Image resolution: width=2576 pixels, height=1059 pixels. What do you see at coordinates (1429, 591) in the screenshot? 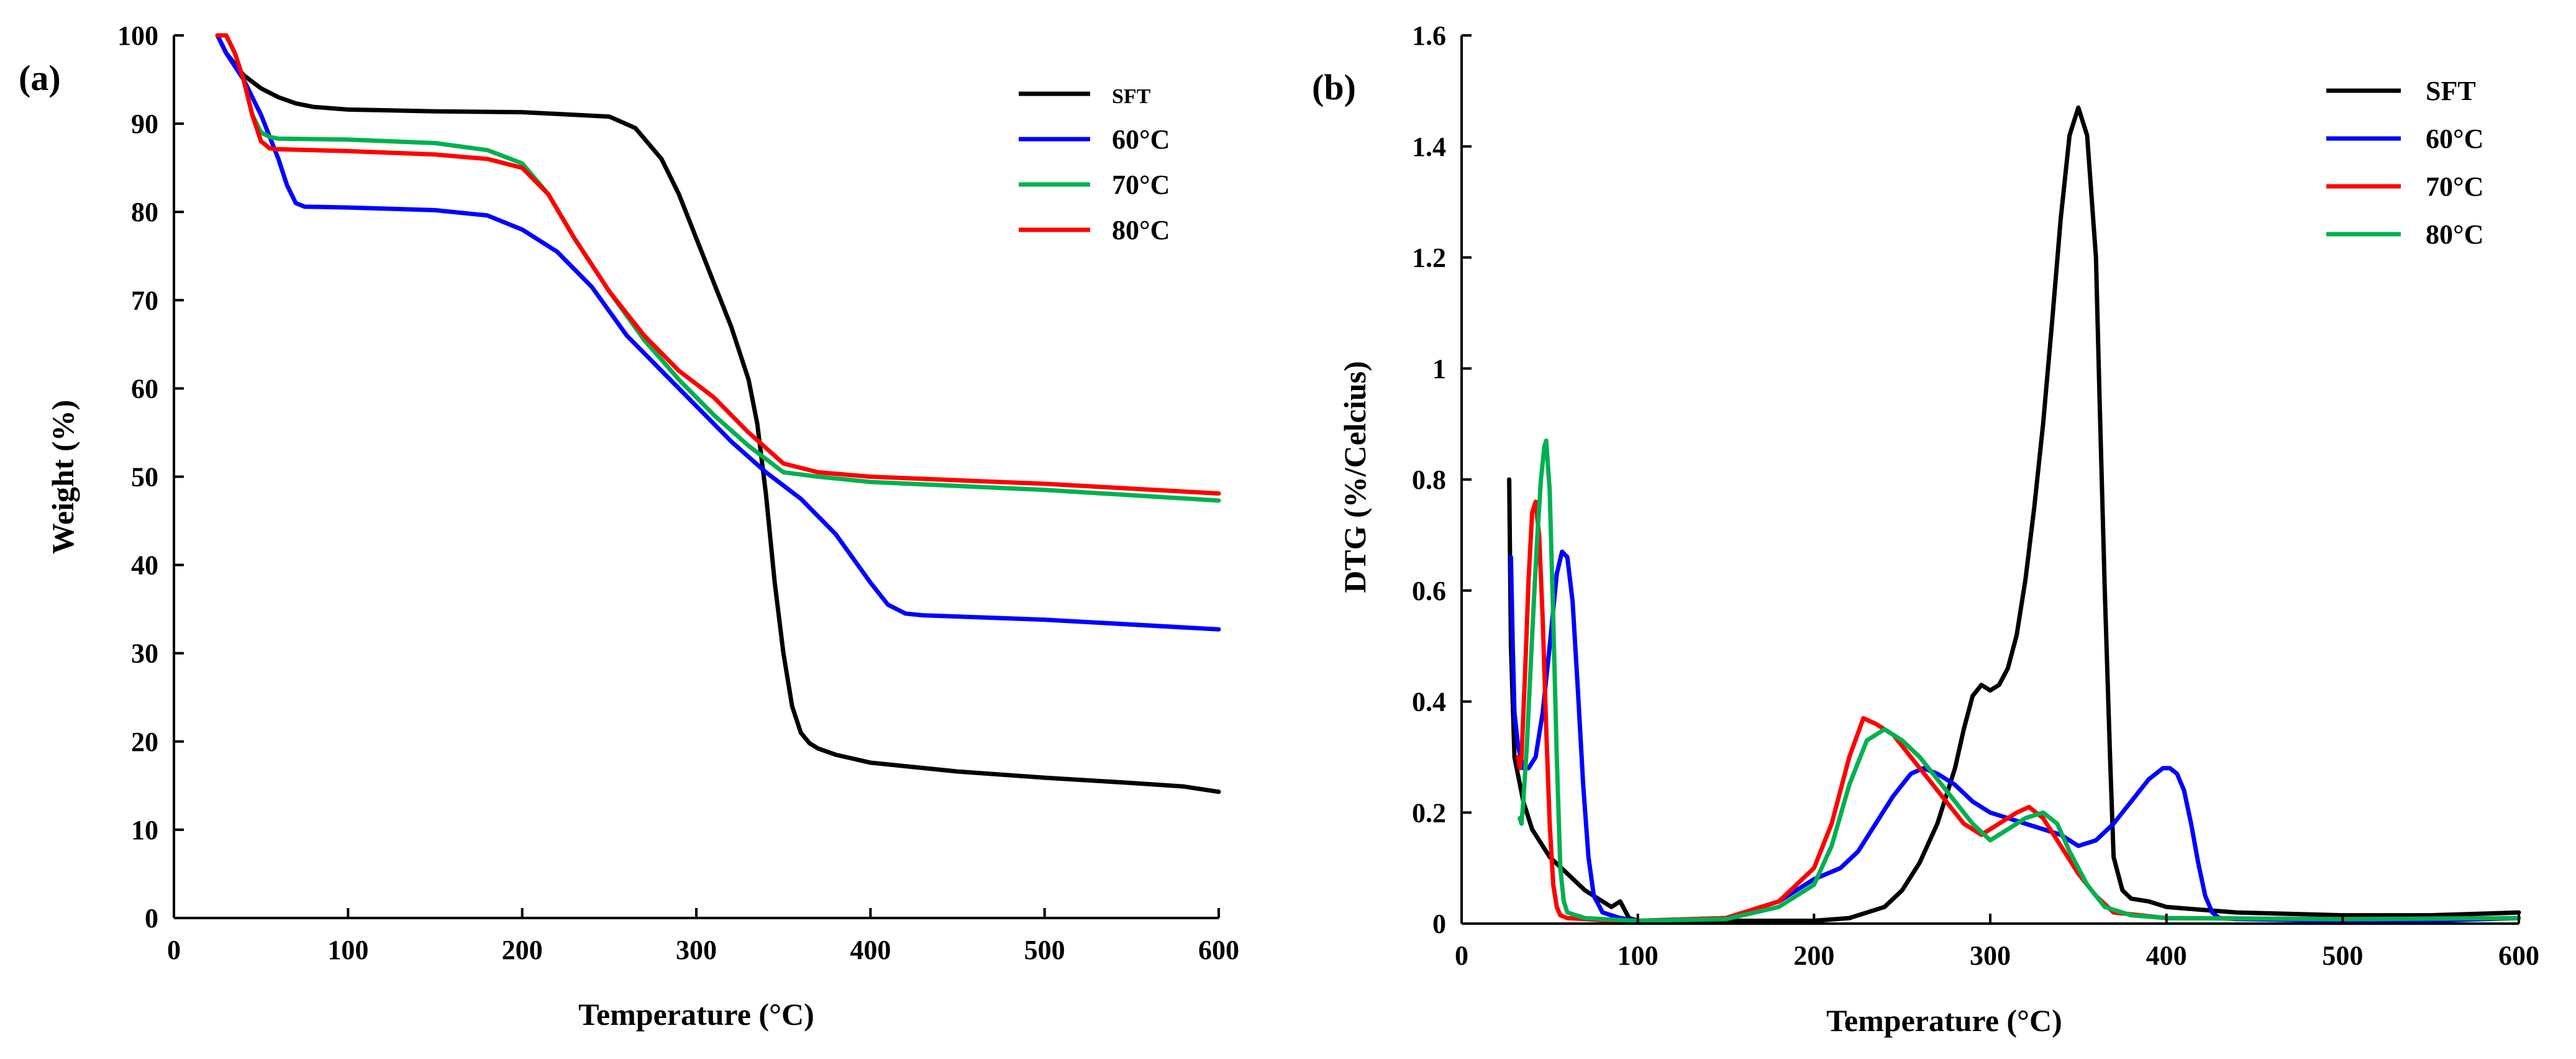
I see `y-tick-label: 0.6` at bounding box center [1429, 591].